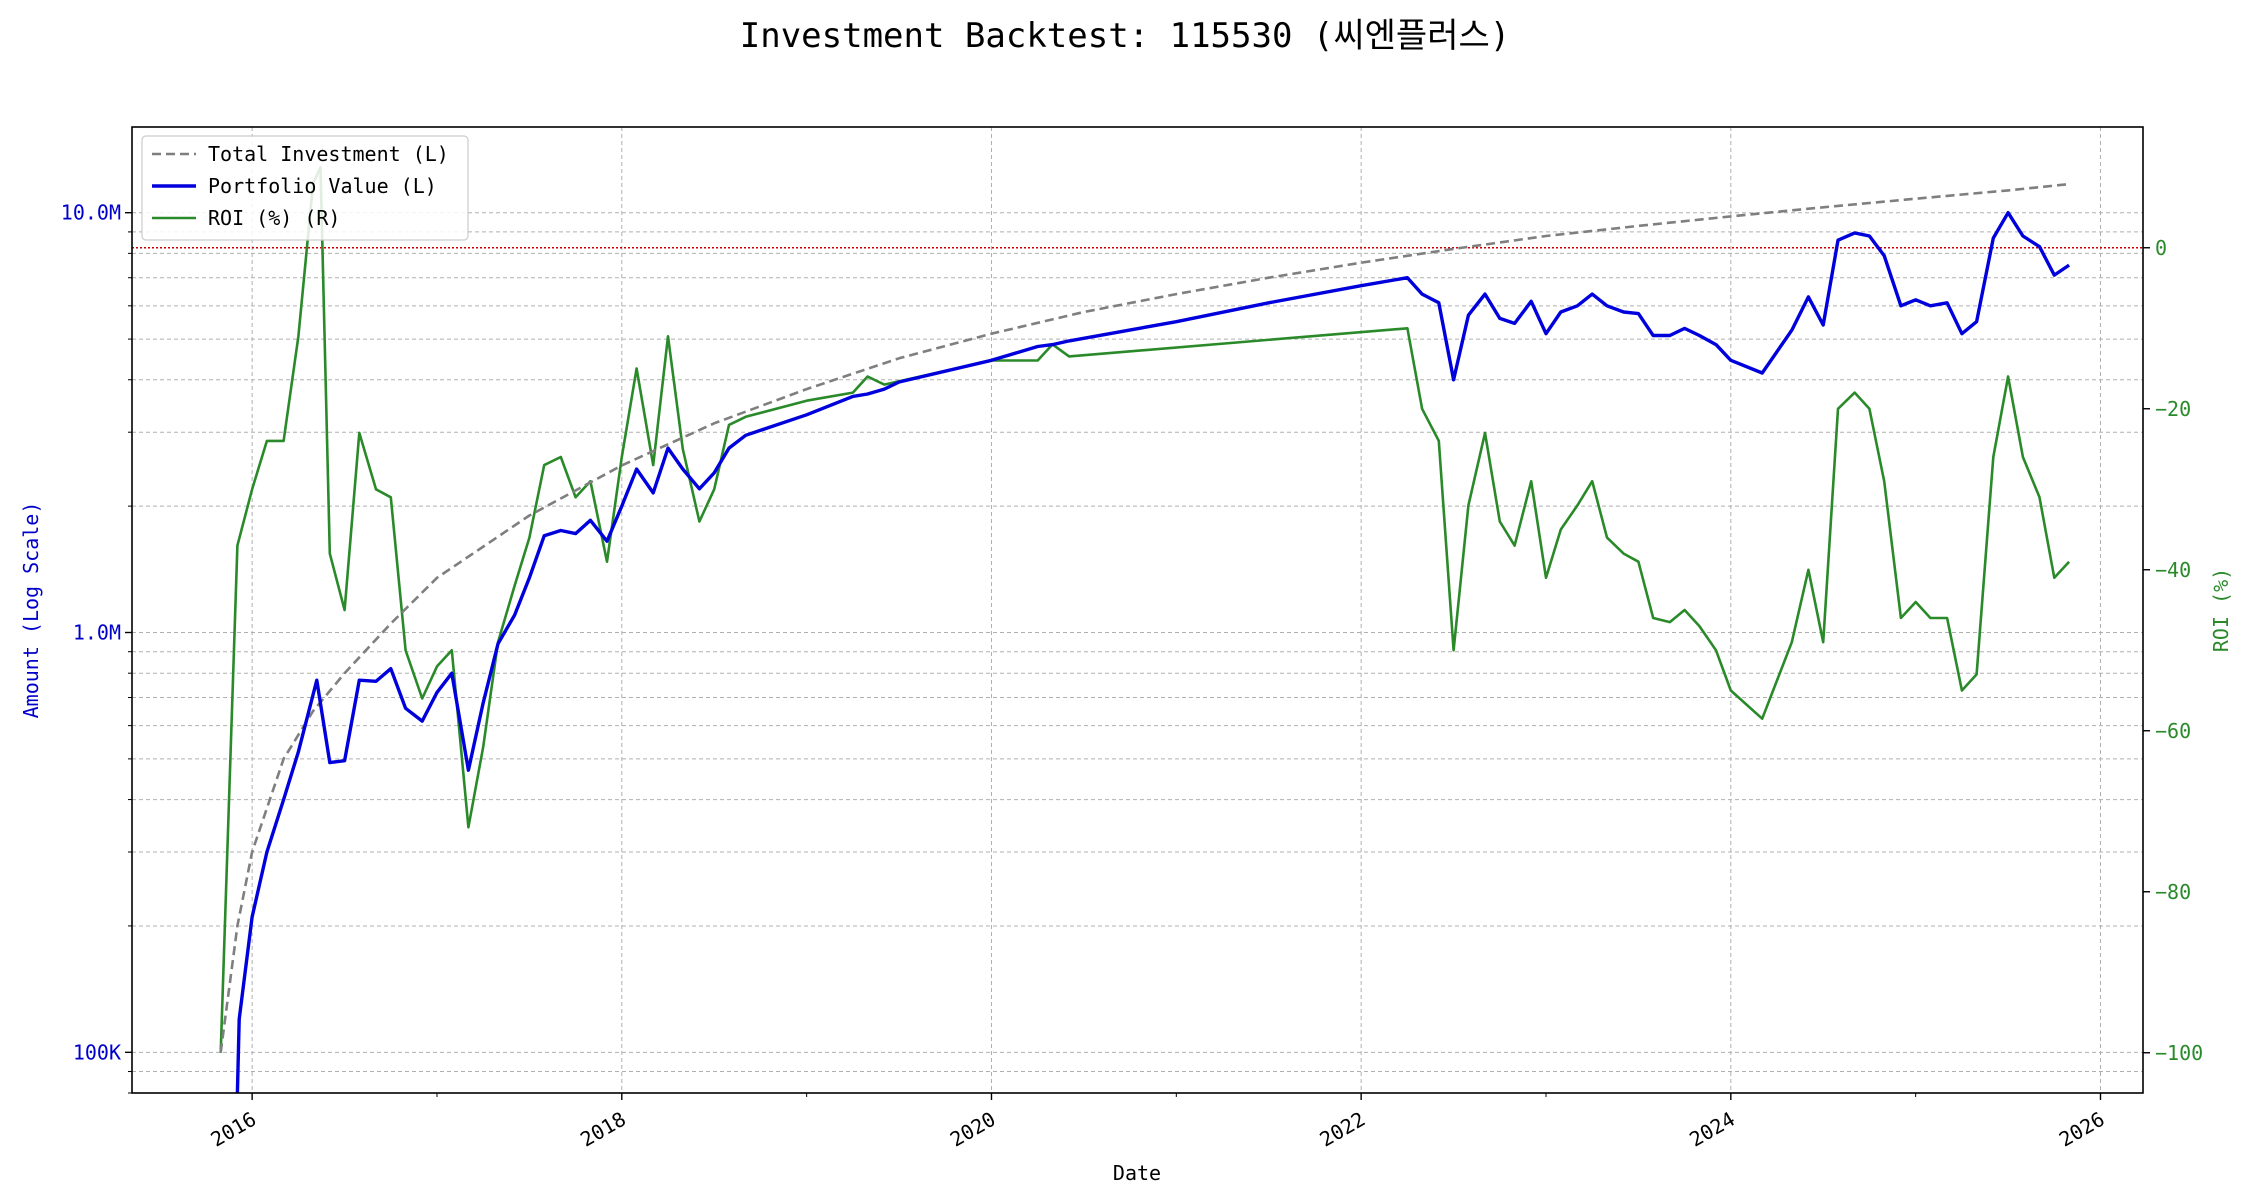 The width and height of the screenshot is (2250, 1200). Describe the element at coordinates (2173, 731) in the screenshot. I see `y-right-tick-label: −60` at that location.